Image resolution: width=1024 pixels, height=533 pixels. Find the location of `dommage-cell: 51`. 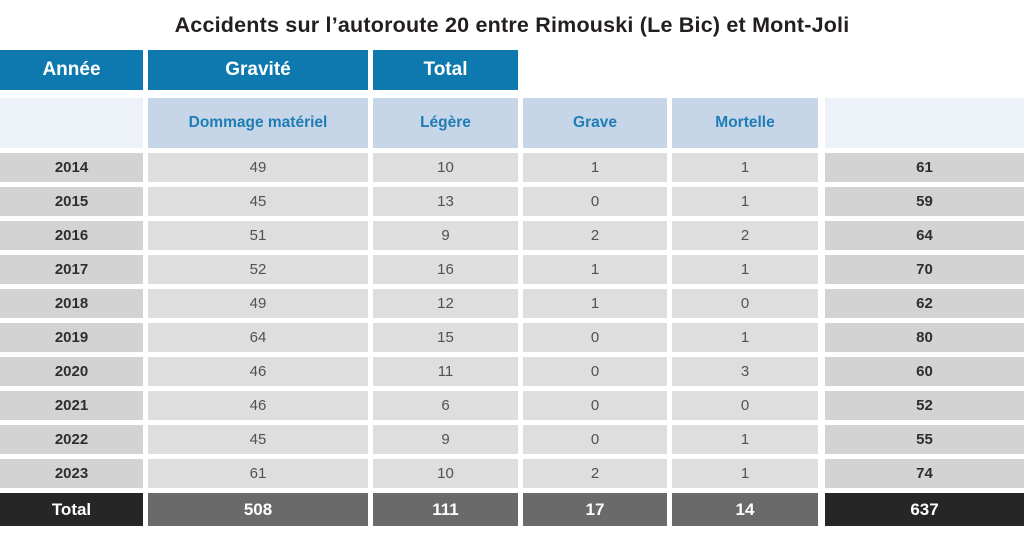

dommage-cell: 51 is located at coordinates (258, 235).